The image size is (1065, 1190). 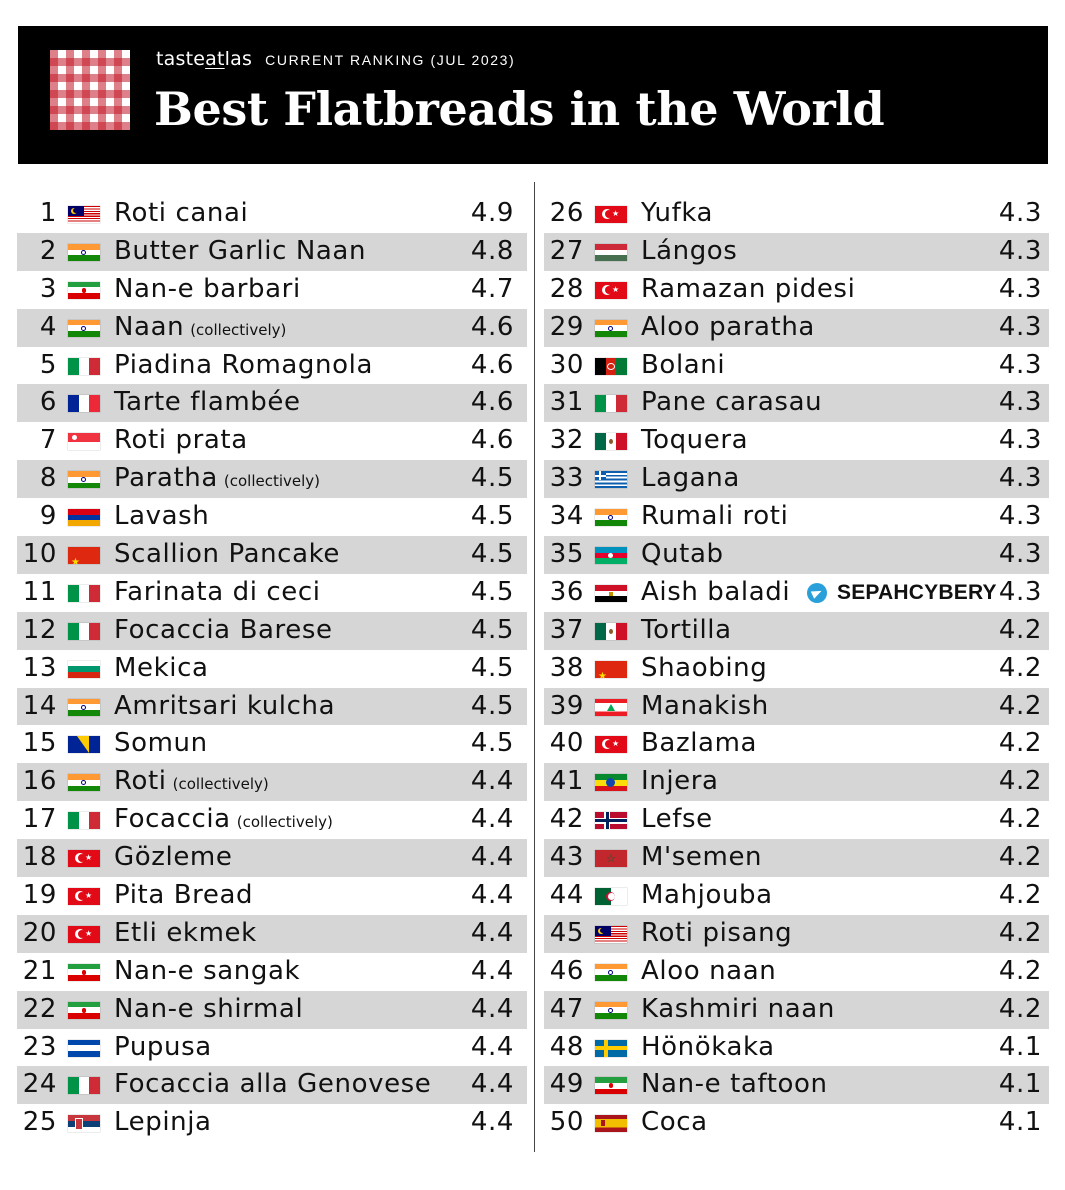 What do you see at coordinates (84, 1124) in the screenshot?
I see `serbia-flag-icon` at bounding box center [84, 1124].